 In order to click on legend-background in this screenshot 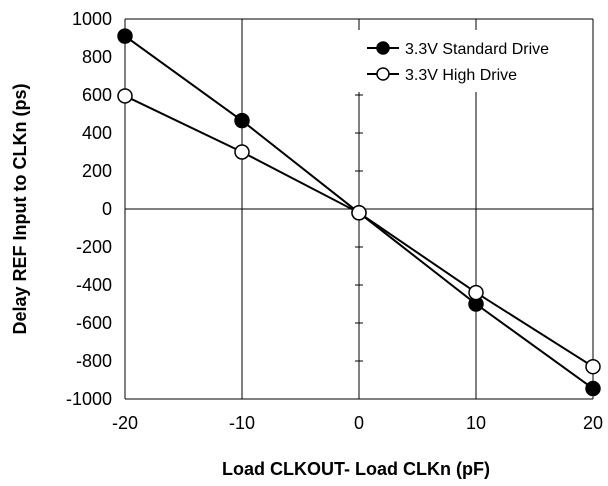, I will do `click(470, 61)`.